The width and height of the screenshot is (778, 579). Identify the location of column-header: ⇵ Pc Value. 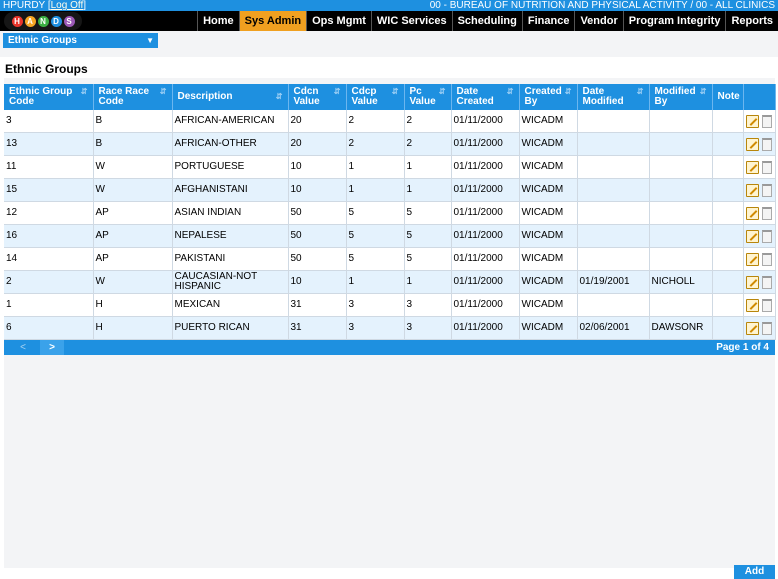
(428, 97).